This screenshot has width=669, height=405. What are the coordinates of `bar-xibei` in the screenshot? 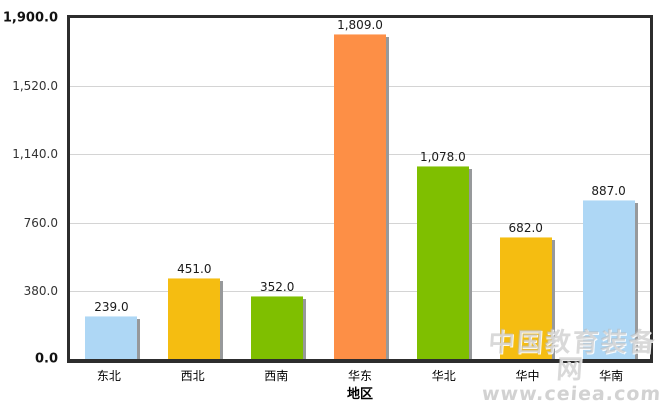 It's located at (196, 318).